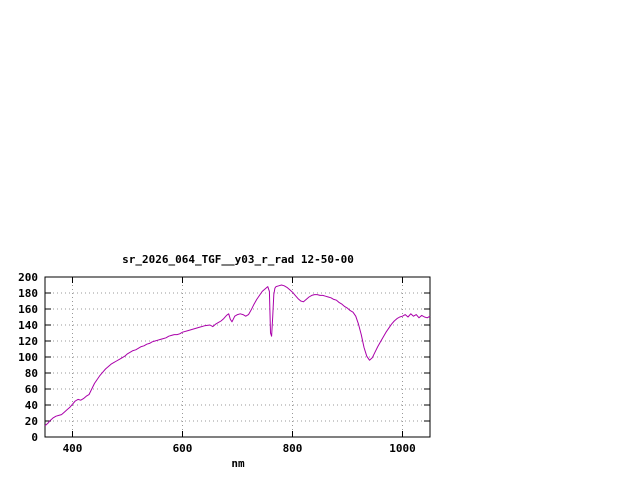 The image size is (640, 480). Describe the element at coordinates (28, 357) in the screenshot. I see `y-tick-label: 100` at that location.